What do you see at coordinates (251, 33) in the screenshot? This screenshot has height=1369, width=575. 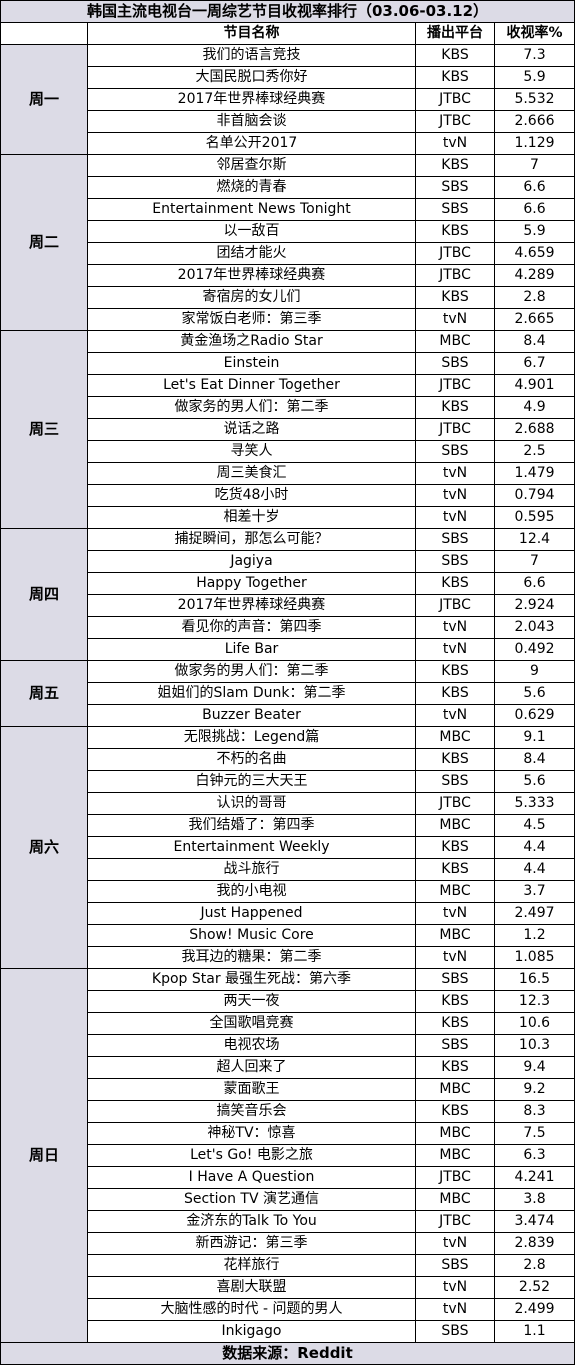 I see `column-header-name: 节目名称` at bounding box center [251, 33].